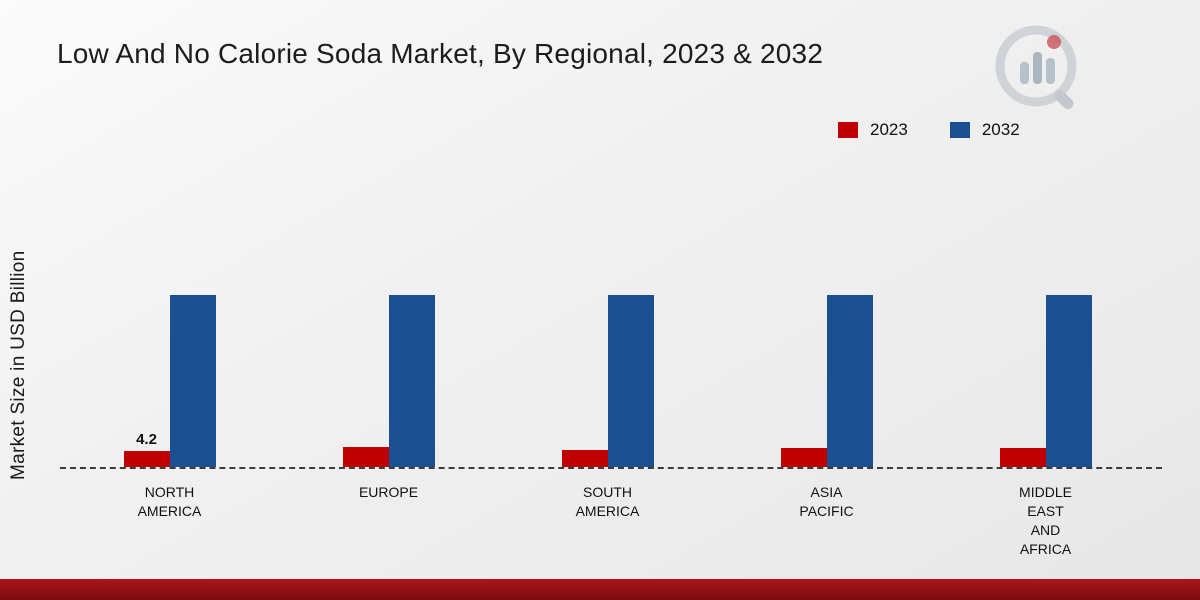 The height and width of the screenshot is (600, 1200). I want to click on category-label-middle-east-and-africa: MIDDLE EAST AND AFRICA, so click(1045, 520).